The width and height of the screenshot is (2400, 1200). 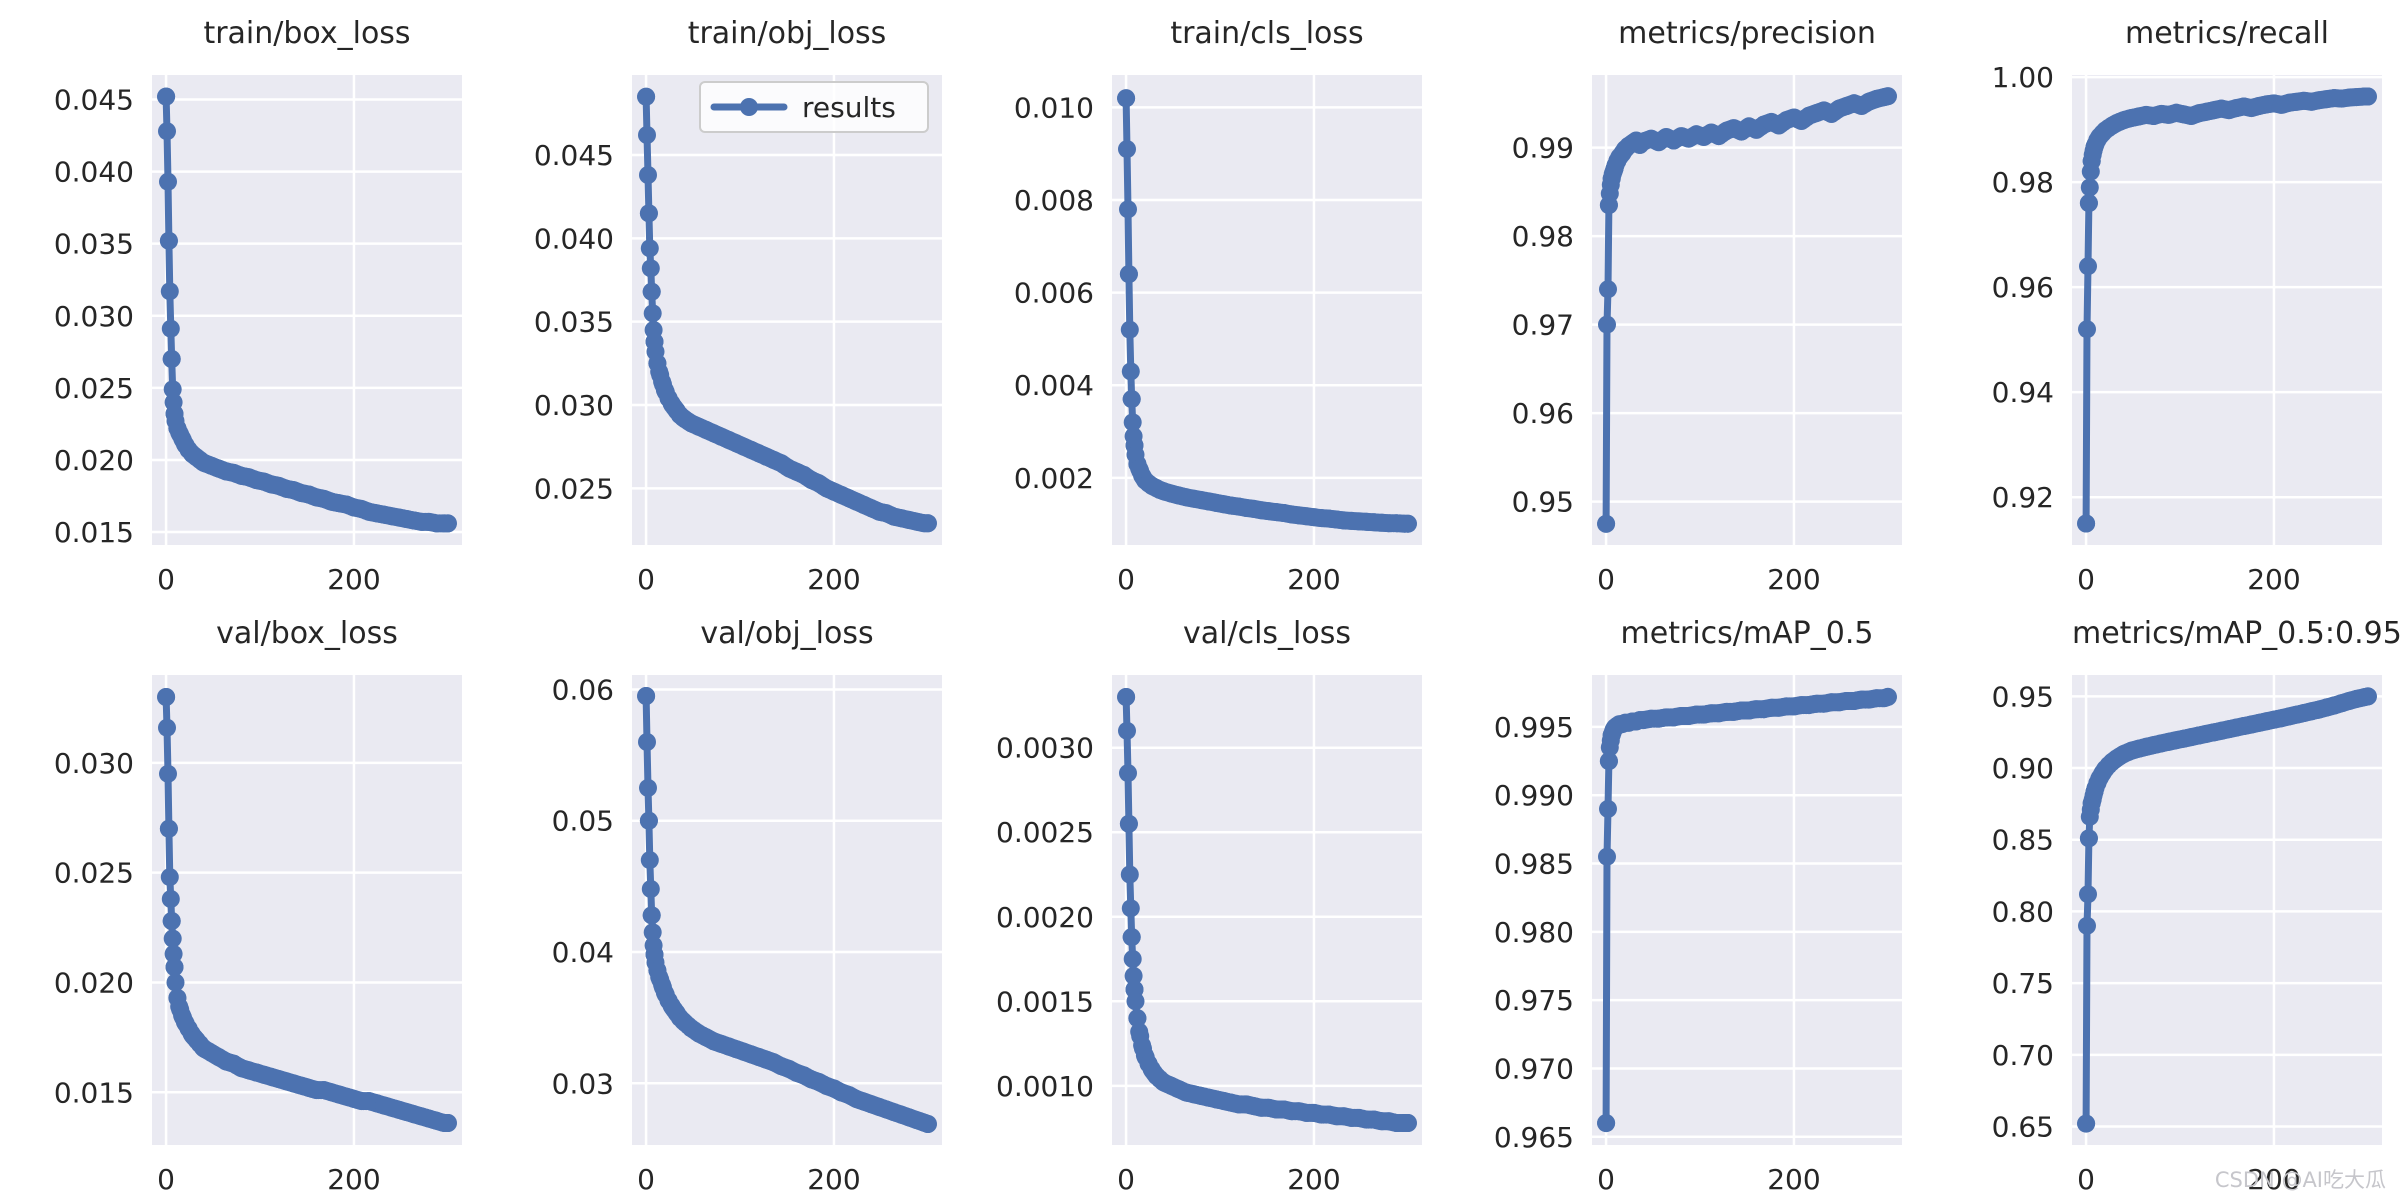 What do you see at coordinates (1543, 325) in the screenshot?
I see `y-tick-label: 0.97` at bounding box center [1543, 325].